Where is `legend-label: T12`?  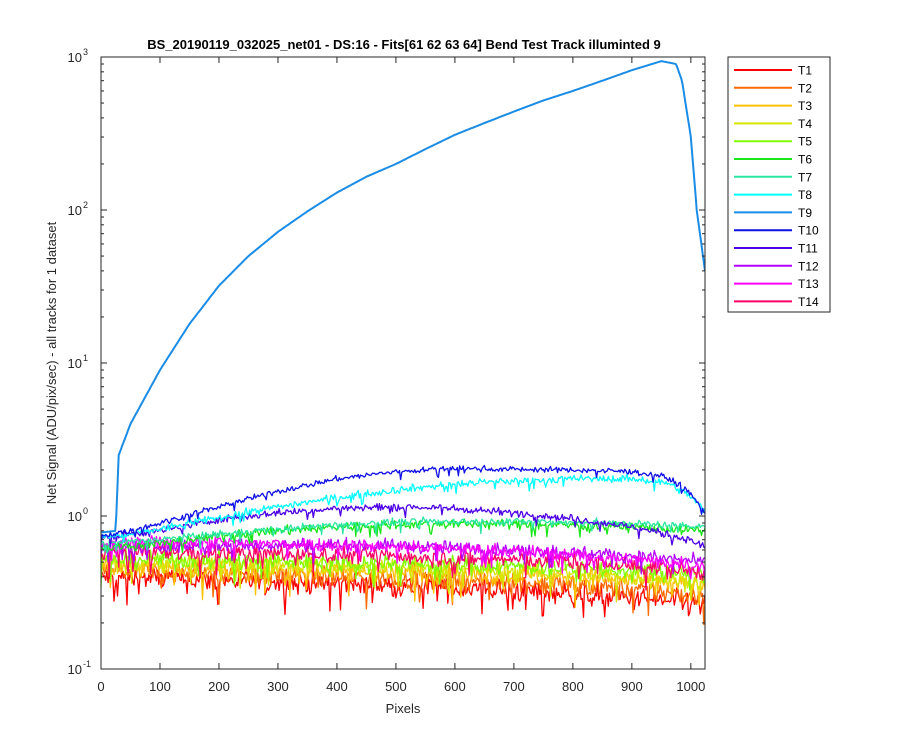 legend-label: T12 is located at coordinates (808, 266).